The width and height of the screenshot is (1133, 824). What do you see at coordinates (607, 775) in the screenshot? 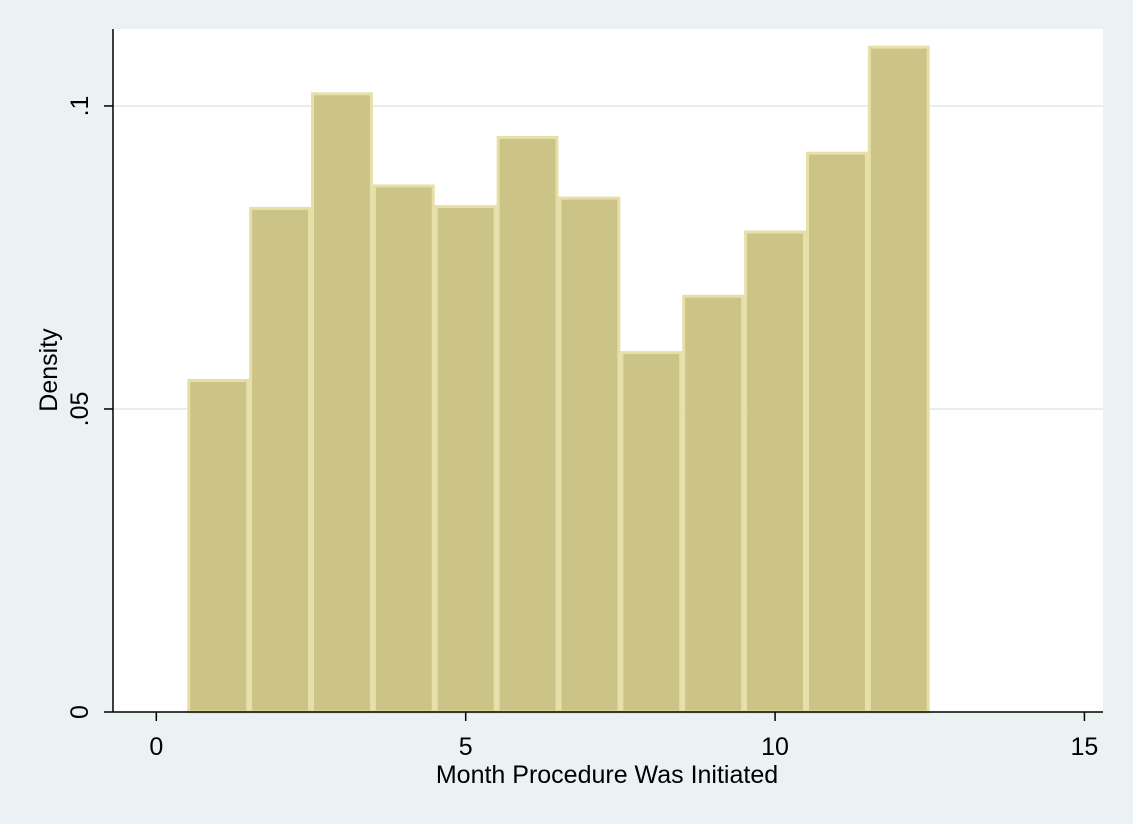
I see `x-axis-title: Month Procedure Was Initiated` at bounding box center [607, 775].